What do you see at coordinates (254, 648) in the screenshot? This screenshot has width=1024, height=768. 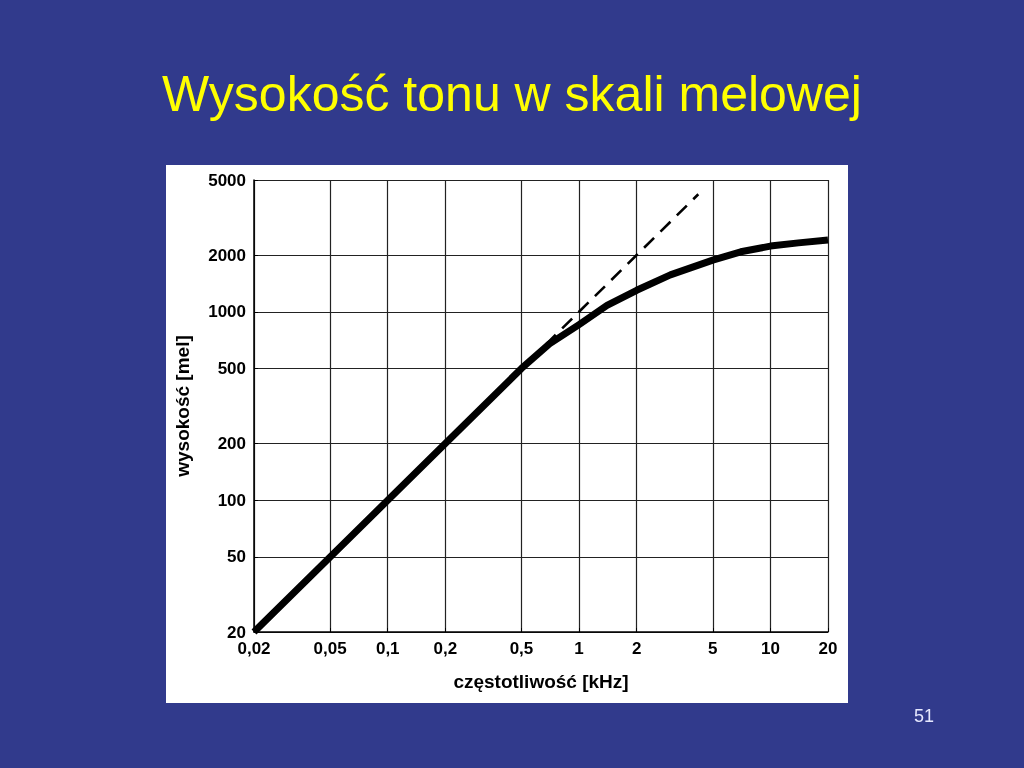 I see `x-tick-label: 0,02` at bounding box center [254, 648].